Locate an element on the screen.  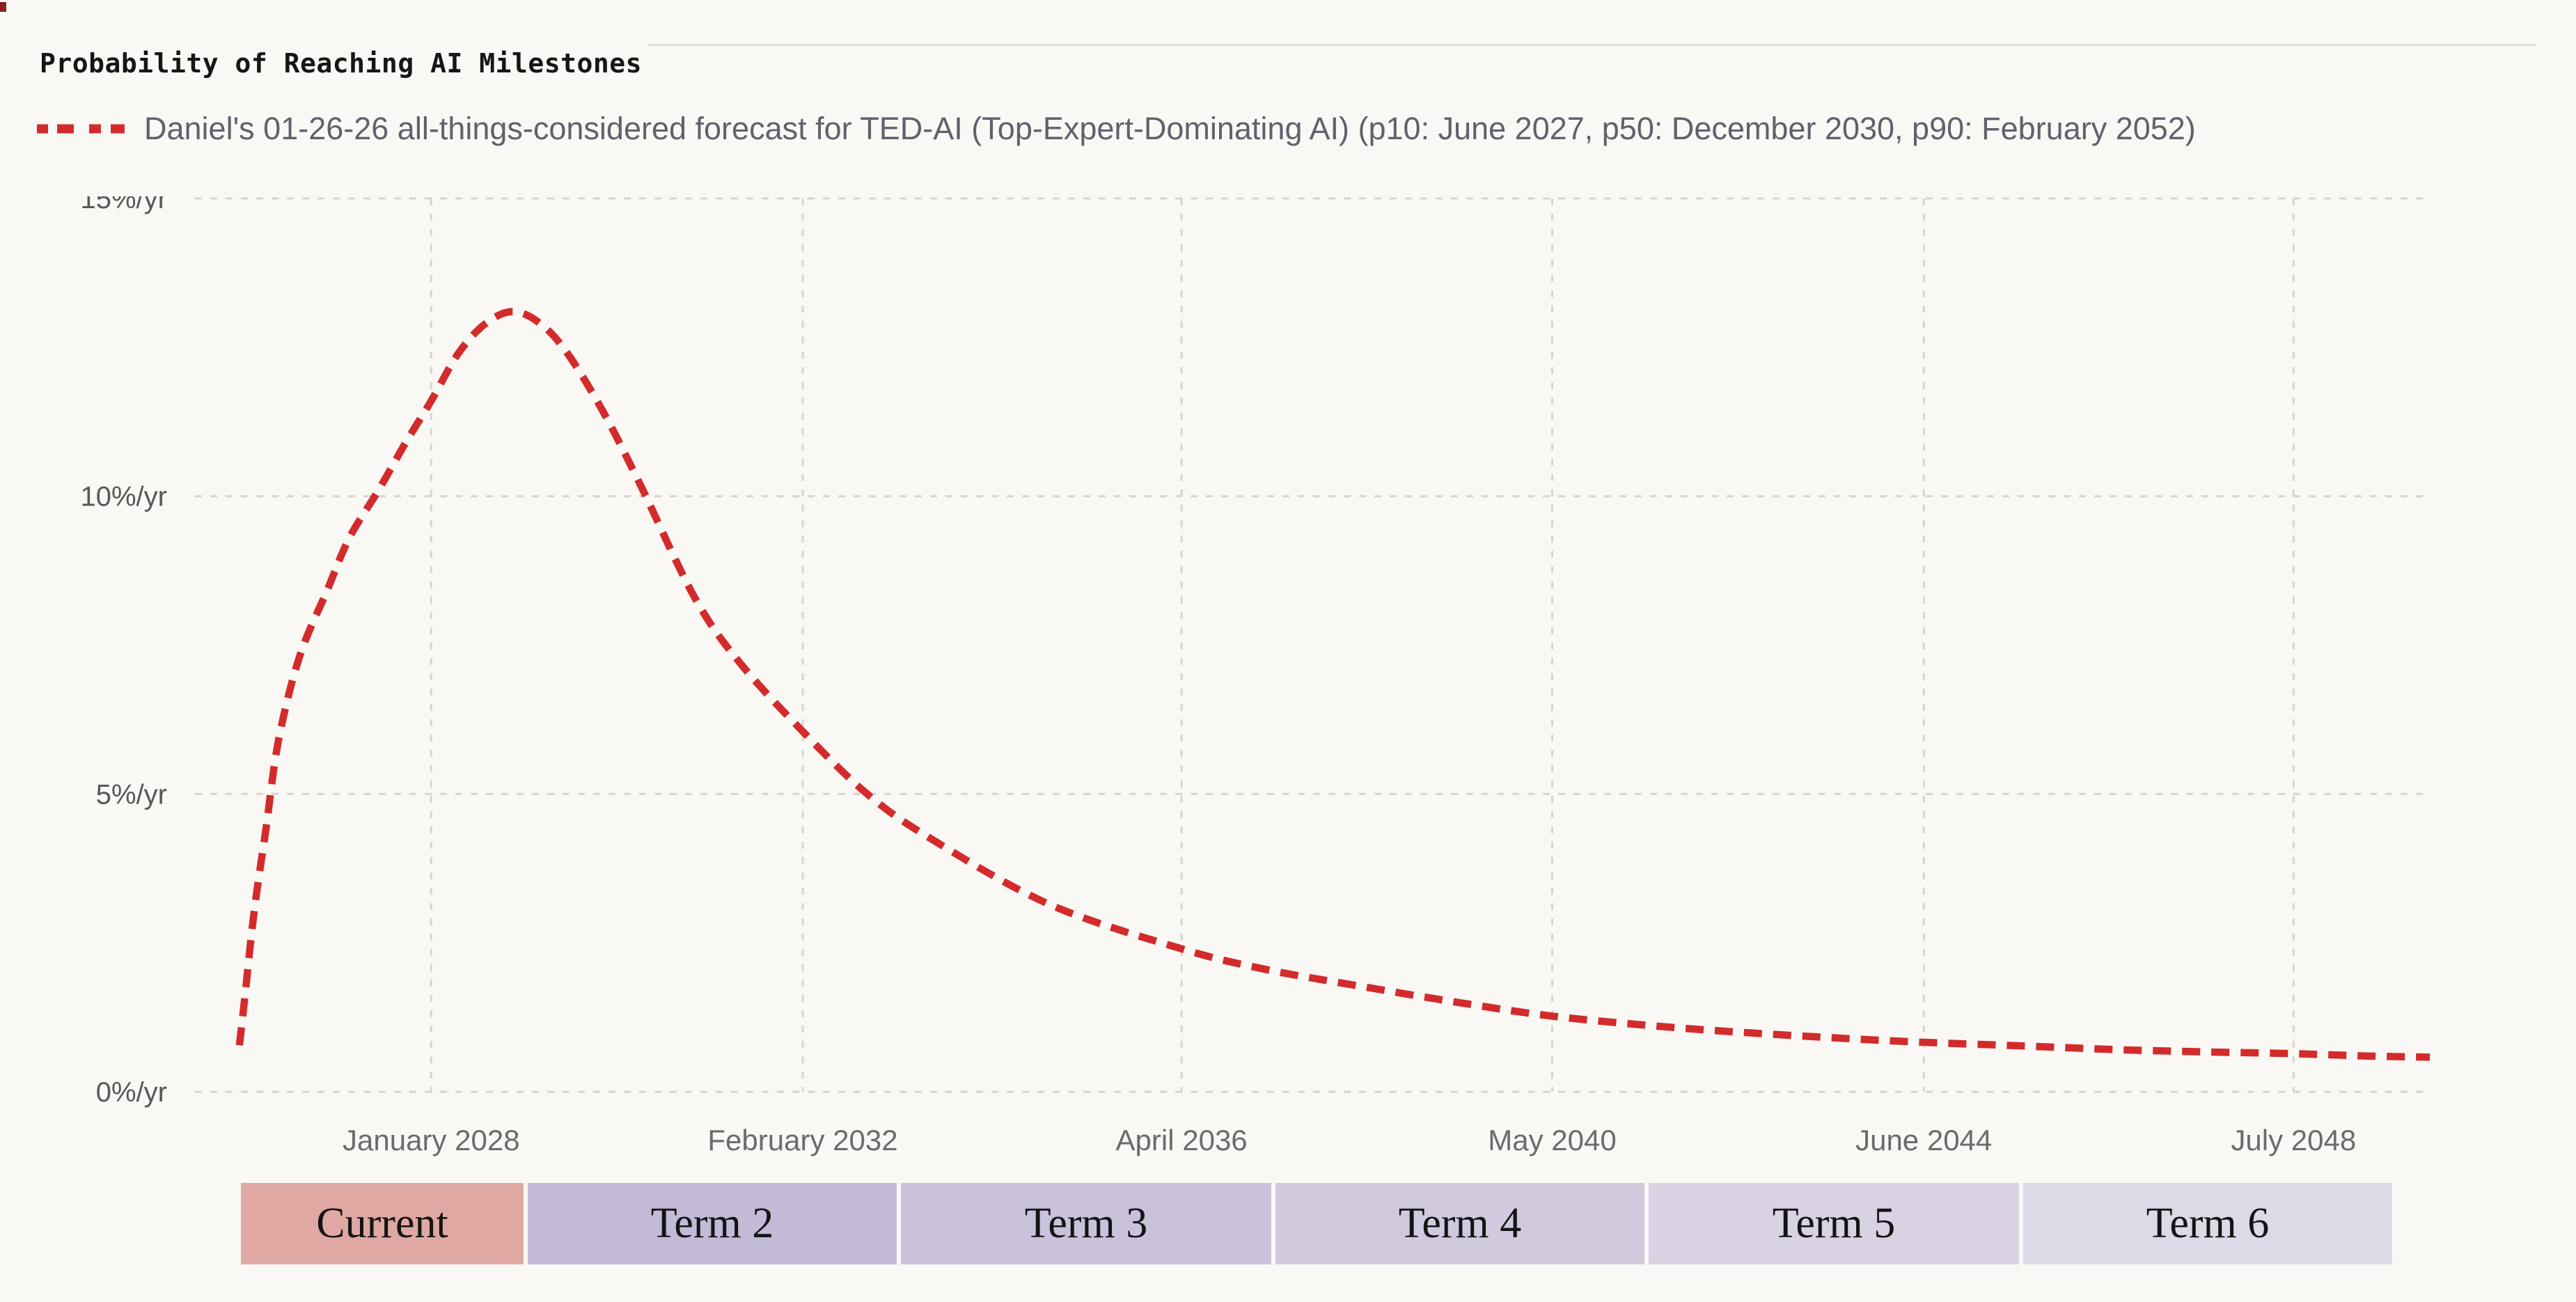
term-segment-term-4: Term 4 is located at coordinates (1459, 1223).